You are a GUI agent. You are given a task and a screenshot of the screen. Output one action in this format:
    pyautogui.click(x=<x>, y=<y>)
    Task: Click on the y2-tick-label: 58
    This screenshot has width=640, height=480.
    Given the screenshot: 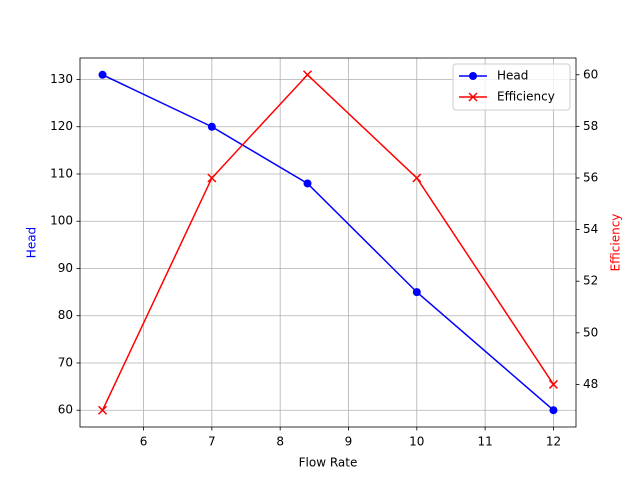 What is the action you would take?
    pyautogui.click(x=590, y=126)
    